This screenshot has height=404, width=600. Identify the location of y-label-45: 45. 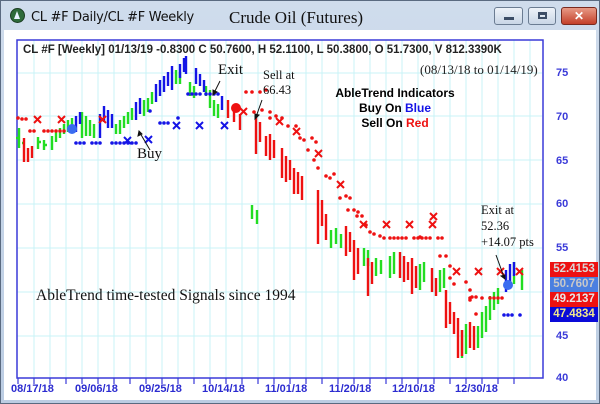
(562, 336).